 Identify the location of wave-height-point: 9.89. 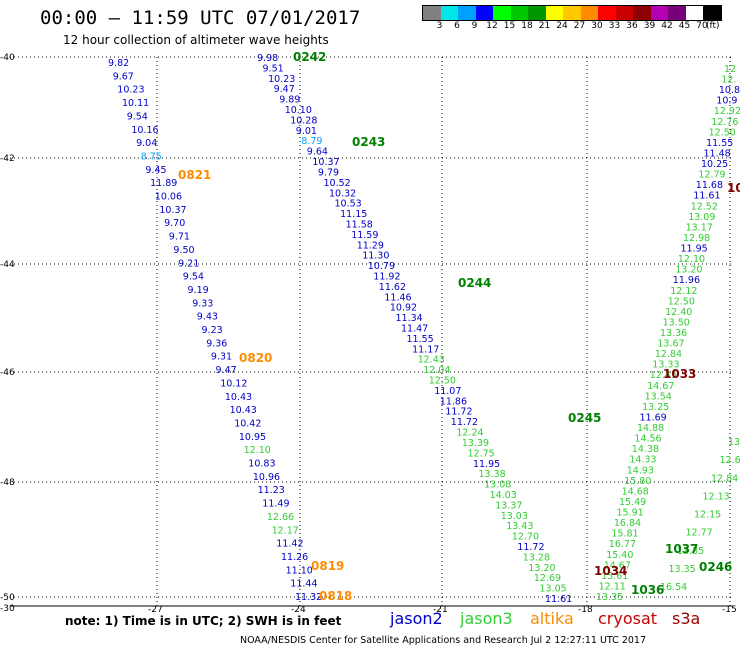
(289, 100).